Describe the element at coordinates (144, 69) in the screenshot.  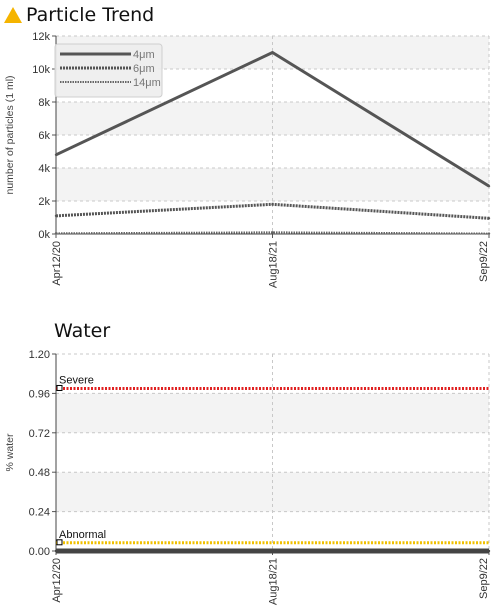
I see `legend-label: 6μm` at that location.